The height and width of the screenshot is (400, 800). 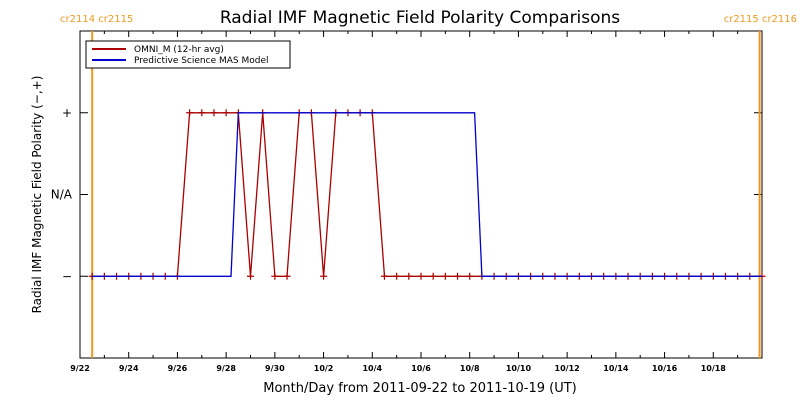 What do you see at coordinates (567, 368) in the screenshot?
I see `x-tick-label: 10/12` at bounding box center [567, 368].